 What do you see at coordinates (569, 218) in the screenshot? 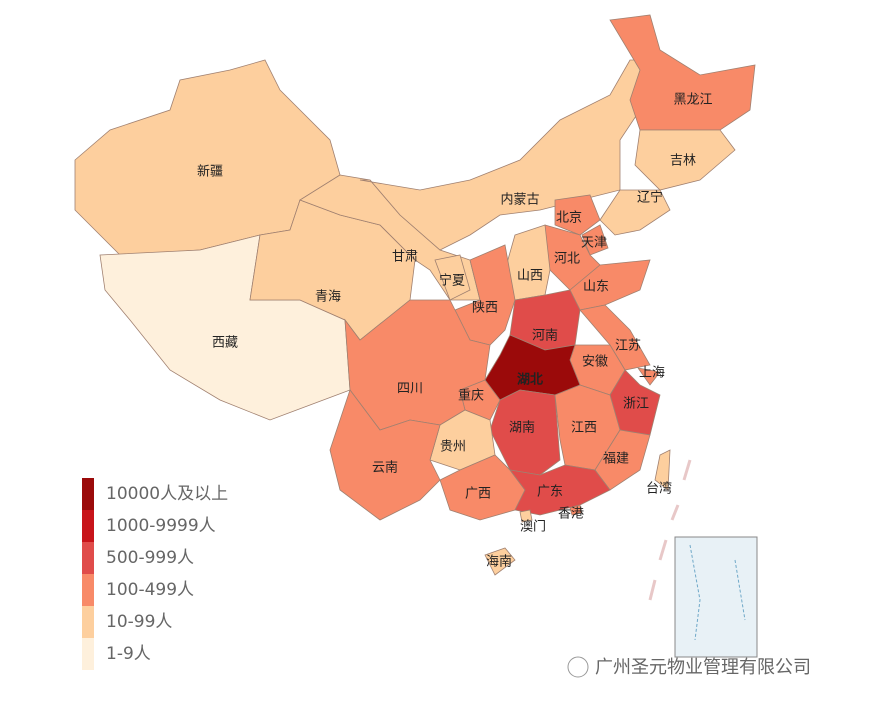
I see `province-label: 北京` at bounding box center [569, 218].